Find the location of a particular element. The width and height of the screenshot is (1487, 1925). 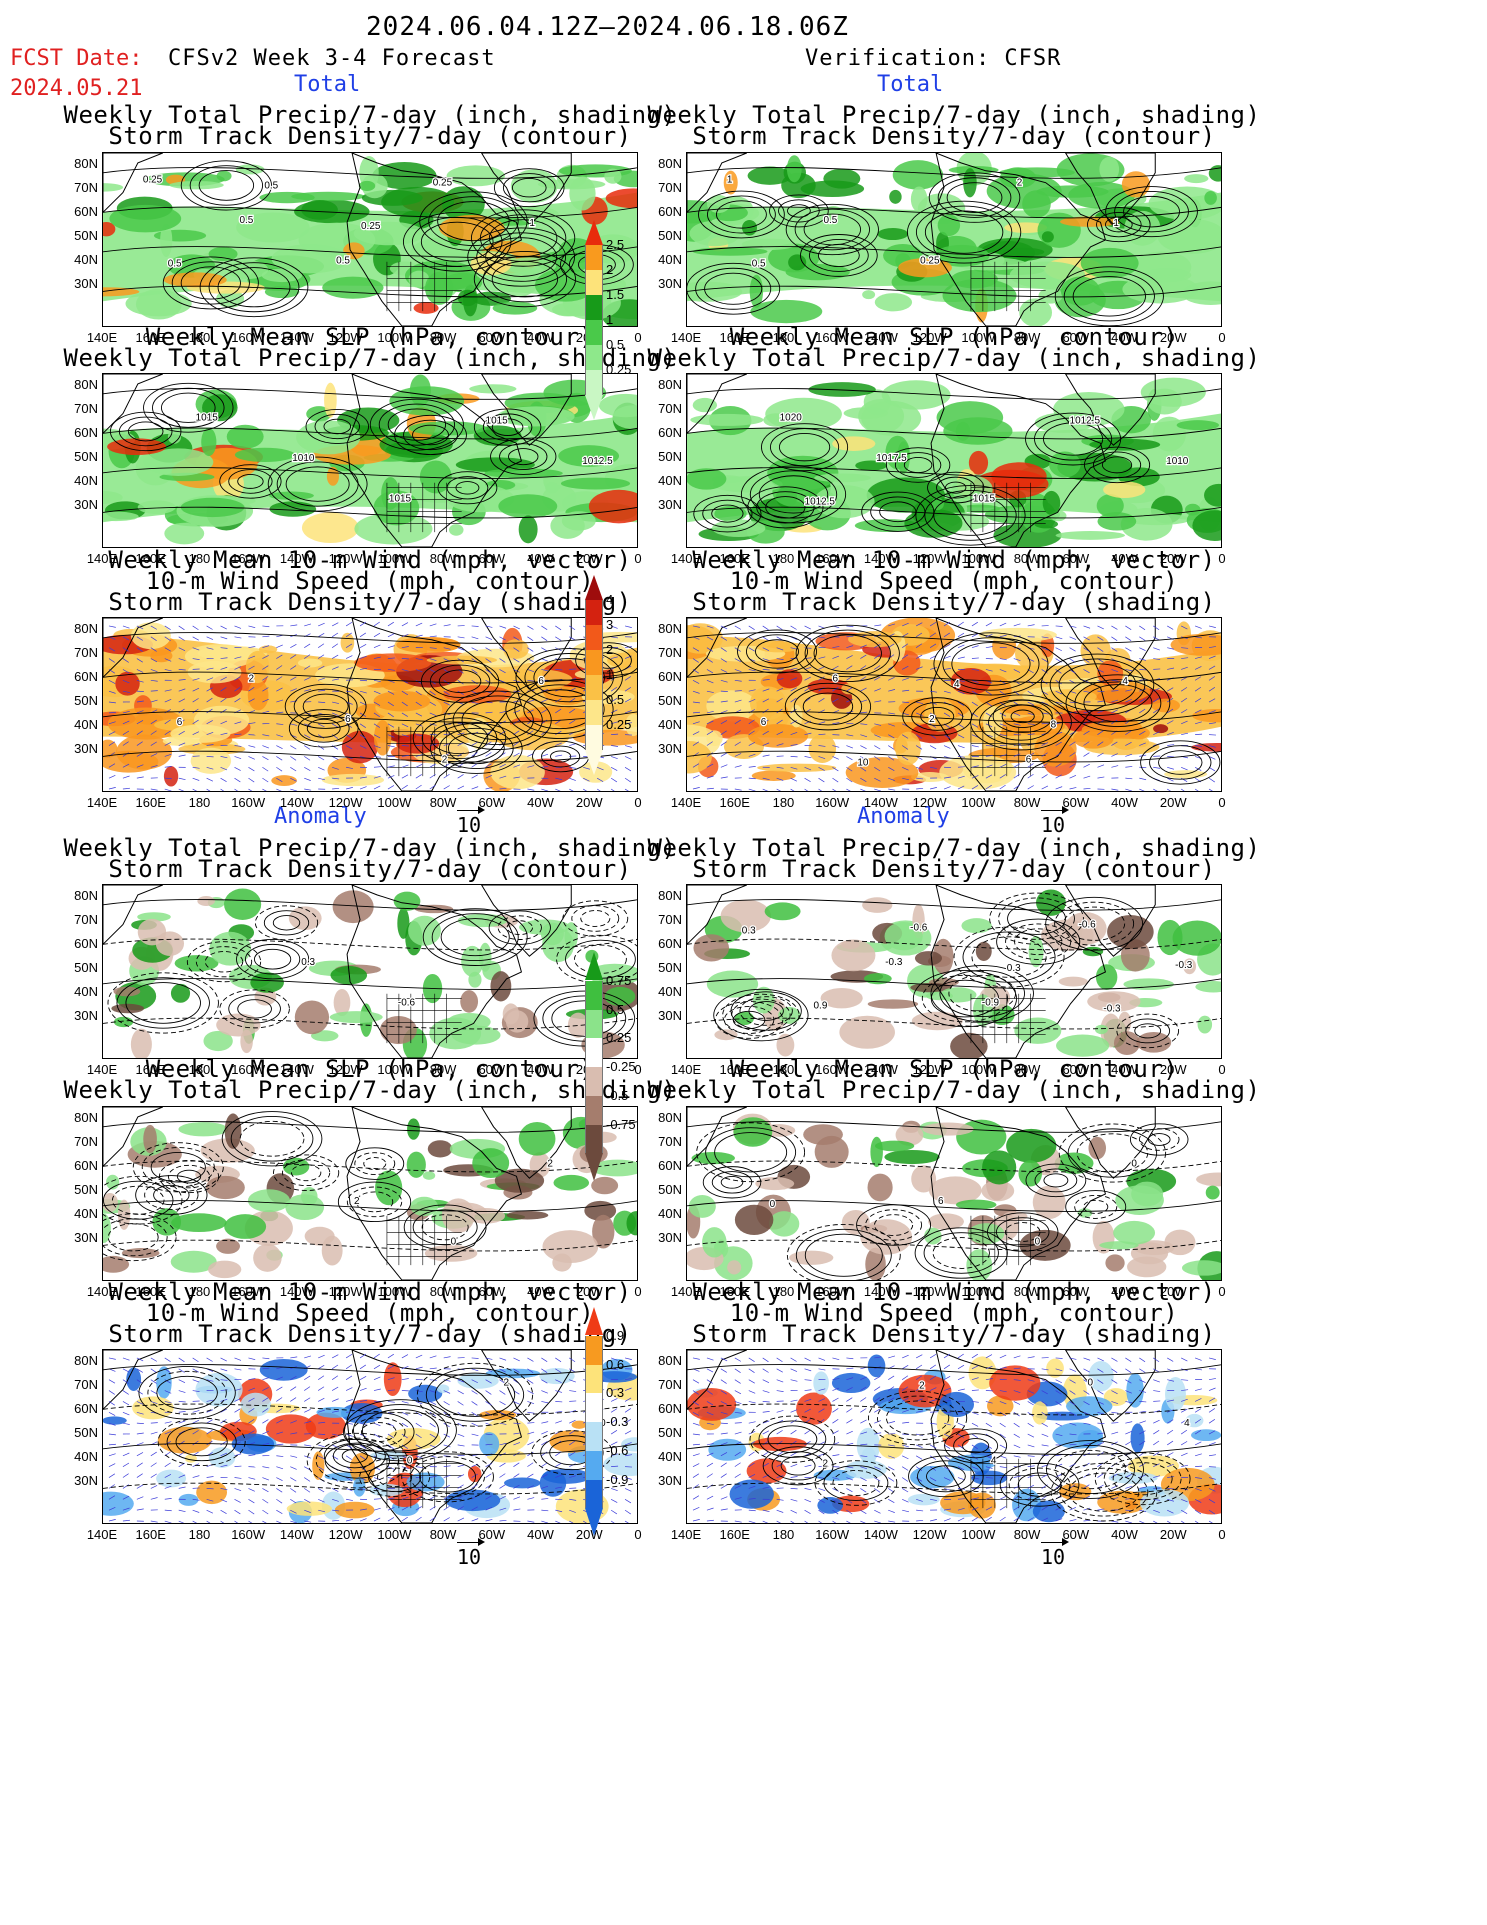

contour-label: 1015 is located at coordinates (984, 499).